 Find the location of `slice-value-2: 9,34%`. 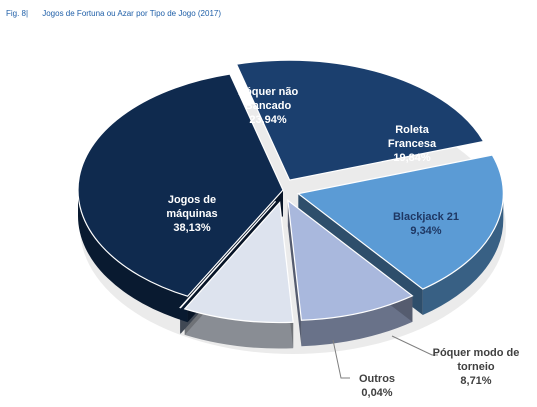

slice-value-2: 9,34% is located at coordinates (425, 231).